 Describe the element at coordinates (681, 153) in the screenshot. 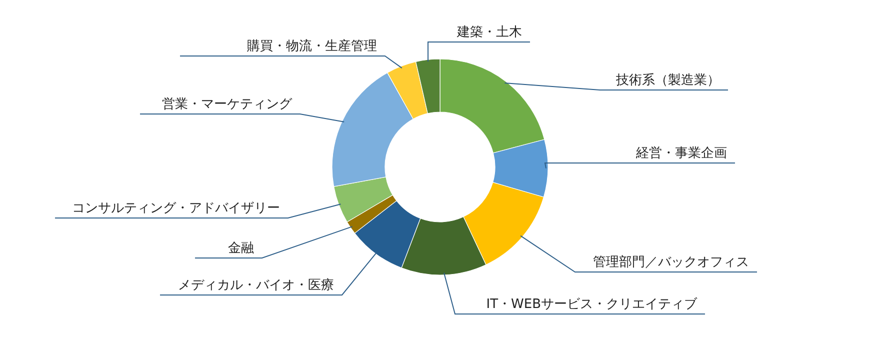

I see `slice-label: 経営・事業企画` at that location.